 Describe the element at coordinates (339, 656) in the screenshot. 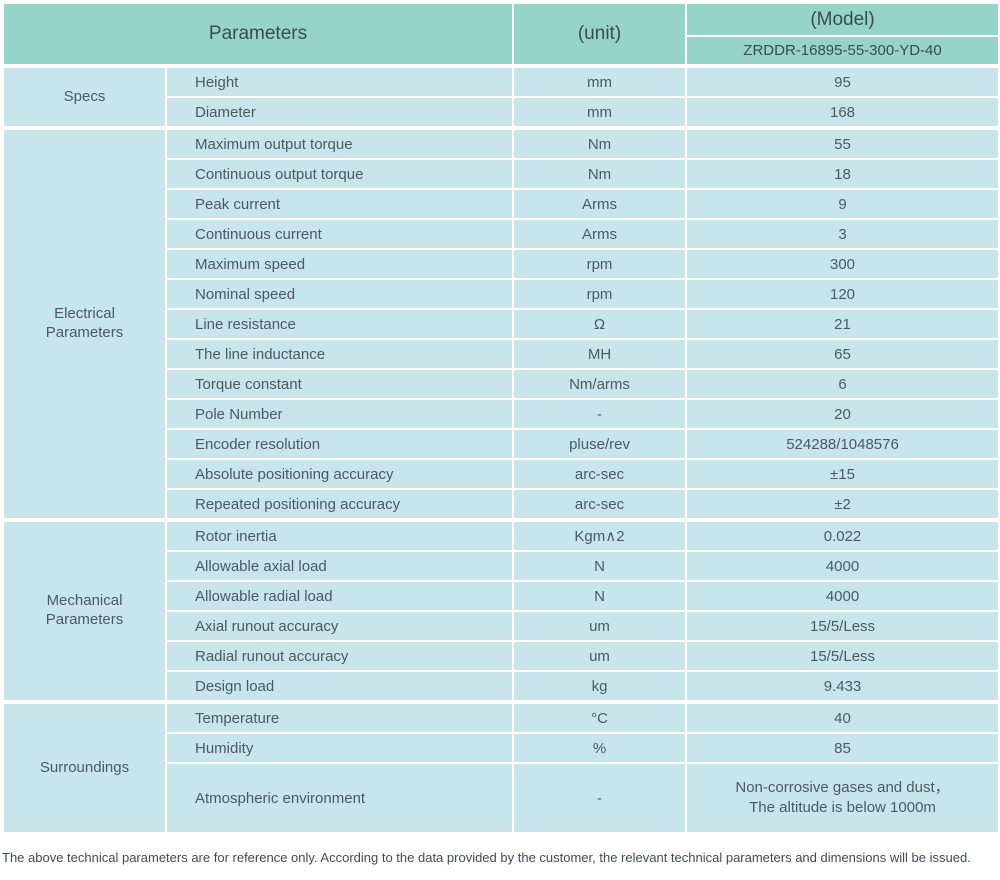

I see `param-cell: Radial runout accuracy` at that location.